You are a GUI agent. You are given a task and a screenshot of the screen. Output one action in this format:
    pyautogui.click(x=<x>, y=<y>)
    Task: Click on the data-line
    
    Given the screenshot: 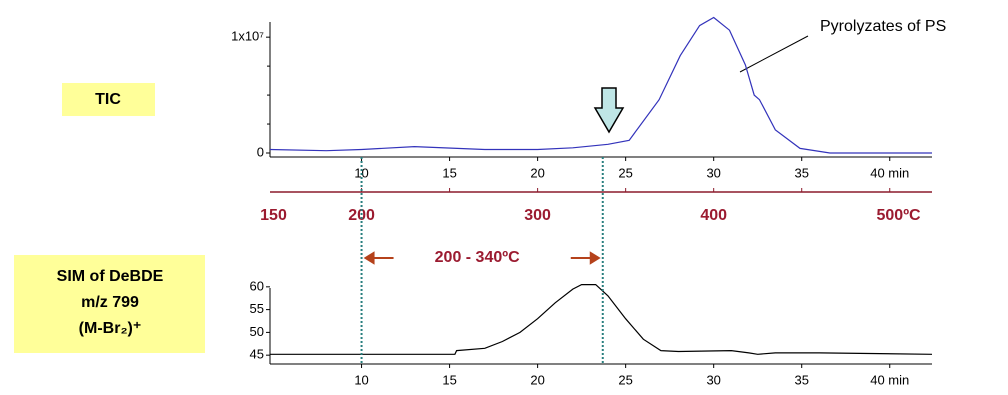 What is the action you would take?
    pyautogui.click(x=601, y=319)
    